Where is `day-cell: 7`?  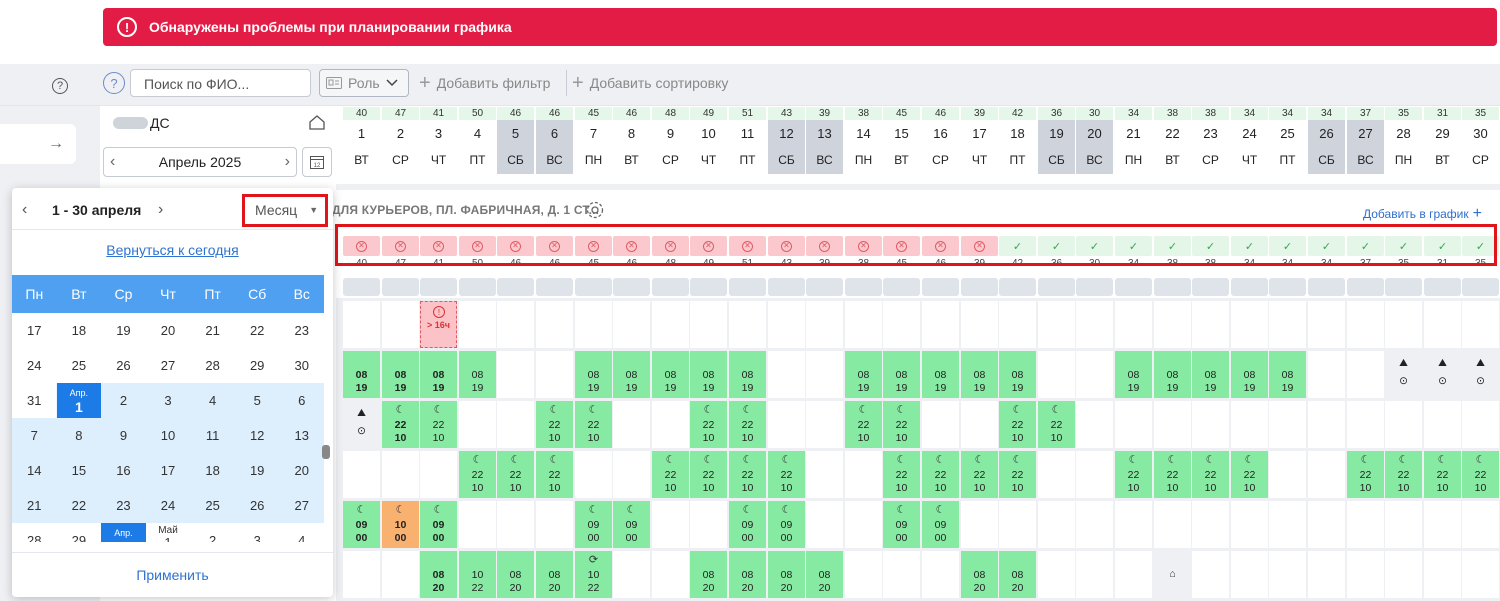 day-cell: 7 is located at coordinates (34, 435).